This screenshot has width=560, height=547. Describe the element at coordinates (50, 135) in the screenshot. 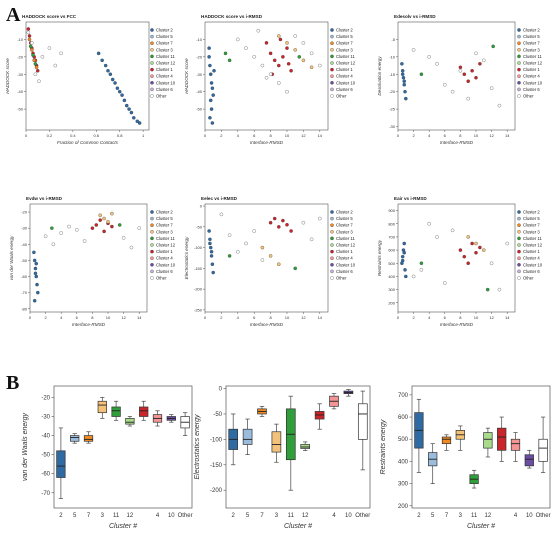

I see `x-tick-label: 0.2` at that location.